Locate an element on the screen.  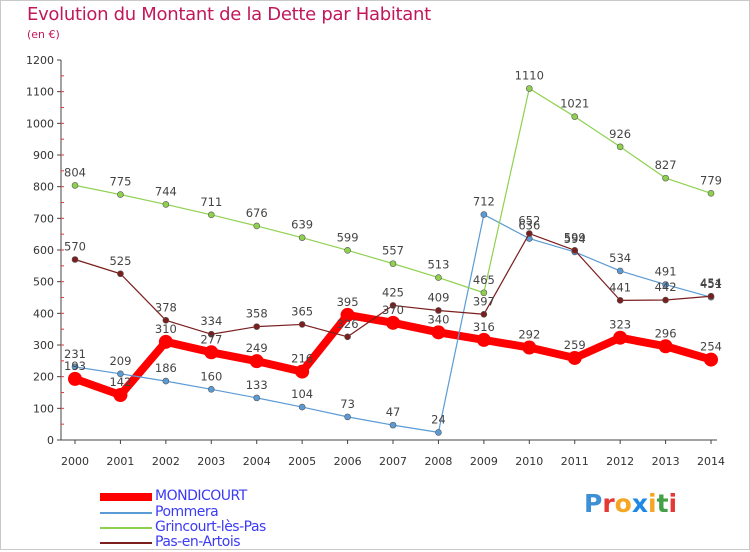
y-tick-label: 400 is located at coordinates (43, 313).